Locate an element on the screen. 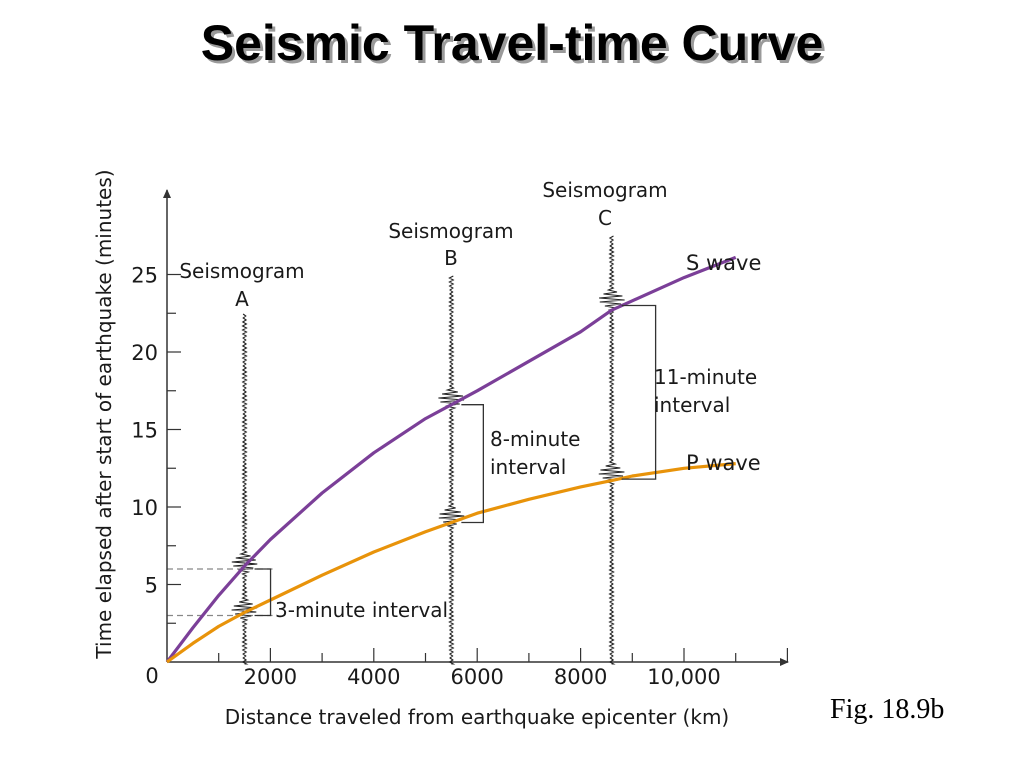 Image resolution: width=1024 pixels, height=768 pixels. x-tick-label: 6000 is located at coordinates (476, 677).